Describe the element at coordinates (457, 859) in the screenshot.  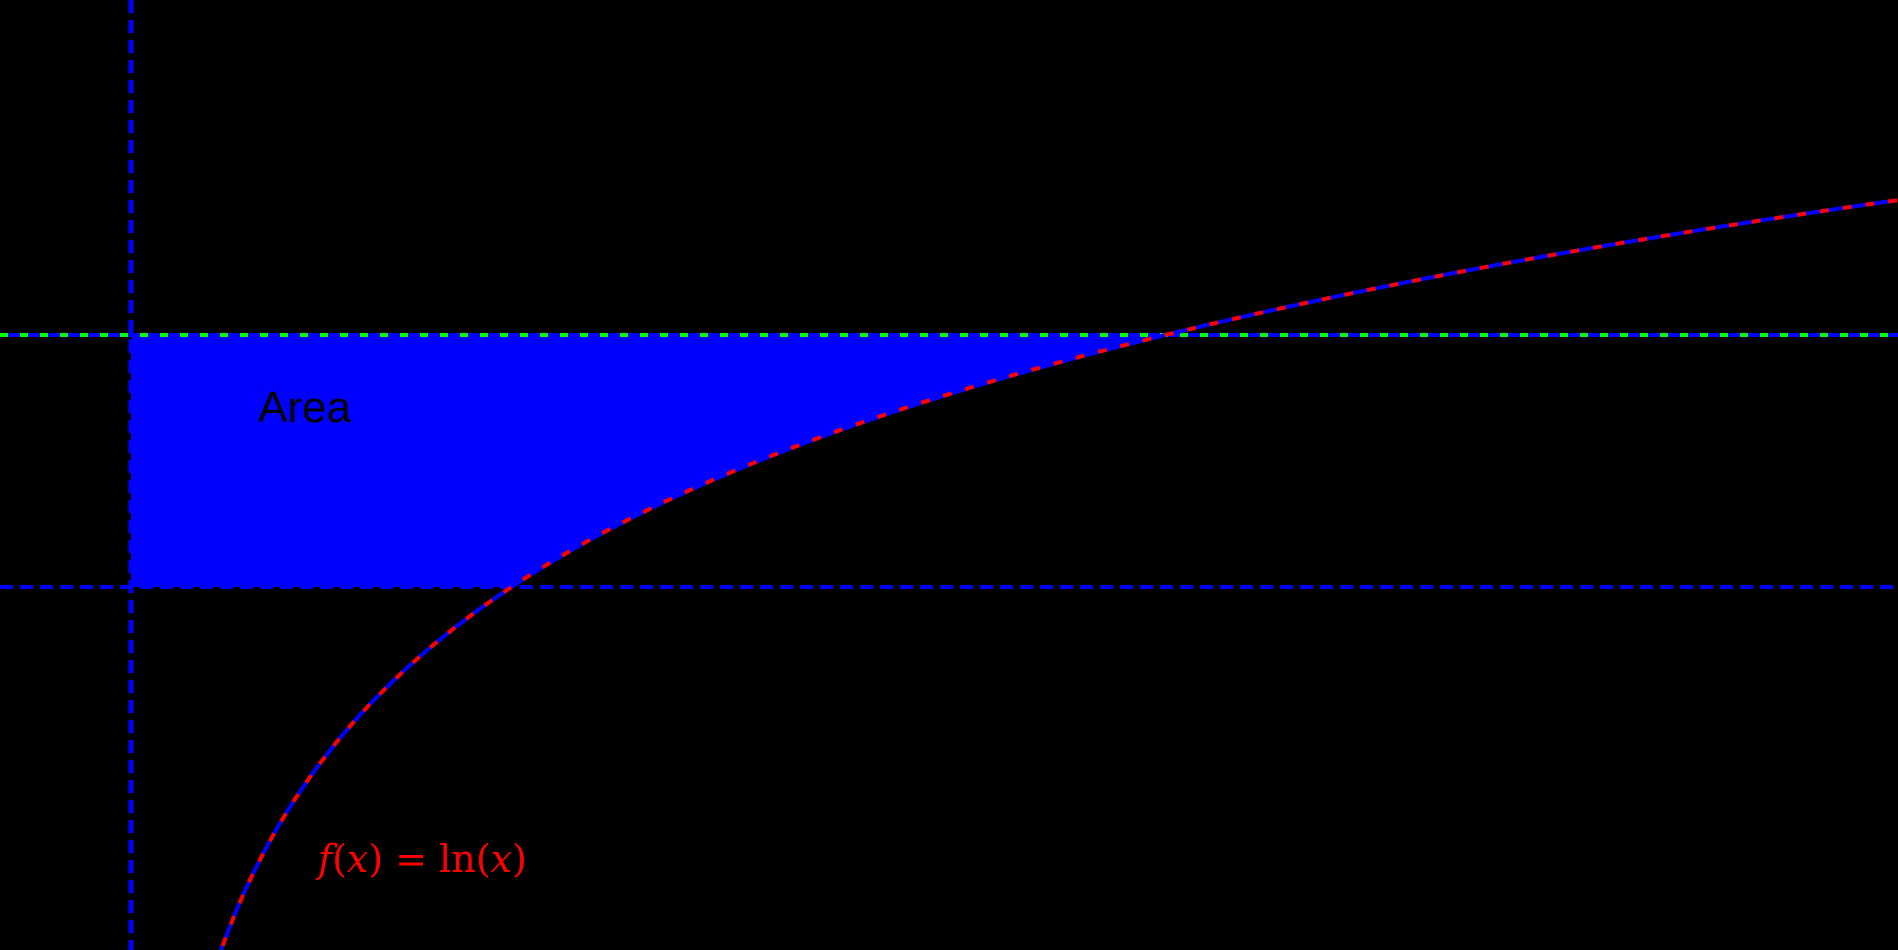
I see `function-label-ln: ln` at that location.